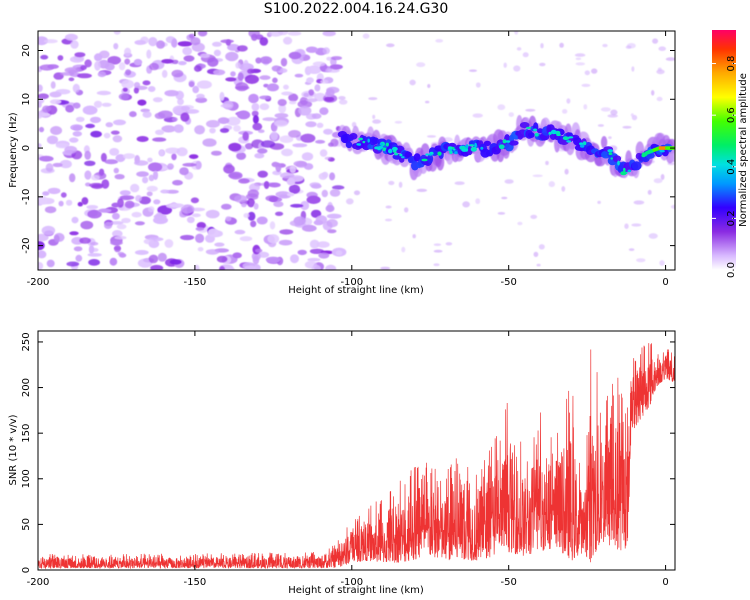 The width and height of the screenshot is (750, 600). I want to click on y-tick-label: 0, so click(26, 570).